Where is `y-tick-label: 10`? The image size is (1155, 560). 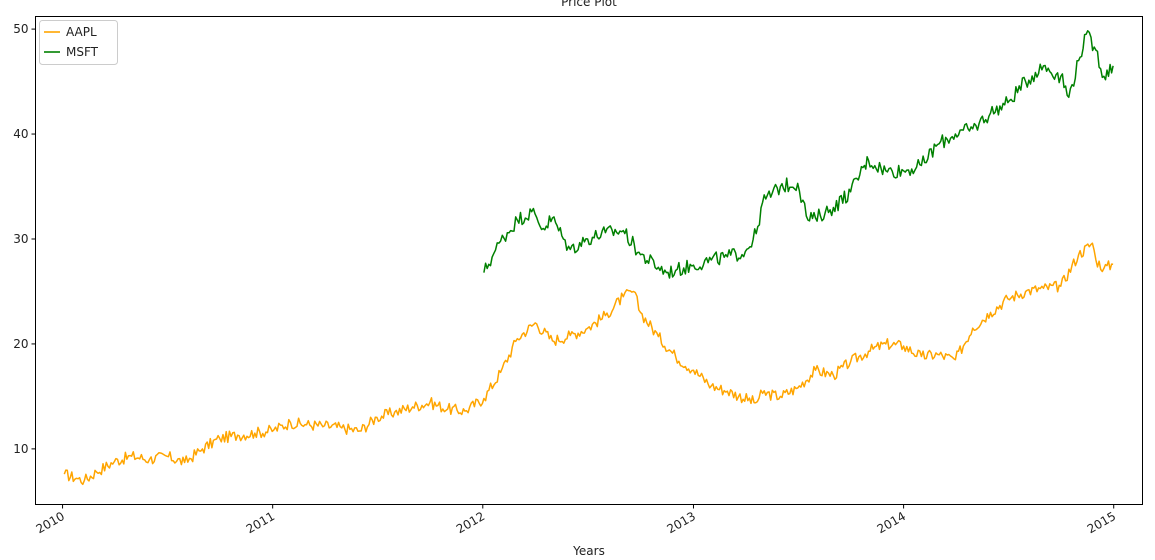
y-tick-label: 10 is located at coordinates (20, 449).